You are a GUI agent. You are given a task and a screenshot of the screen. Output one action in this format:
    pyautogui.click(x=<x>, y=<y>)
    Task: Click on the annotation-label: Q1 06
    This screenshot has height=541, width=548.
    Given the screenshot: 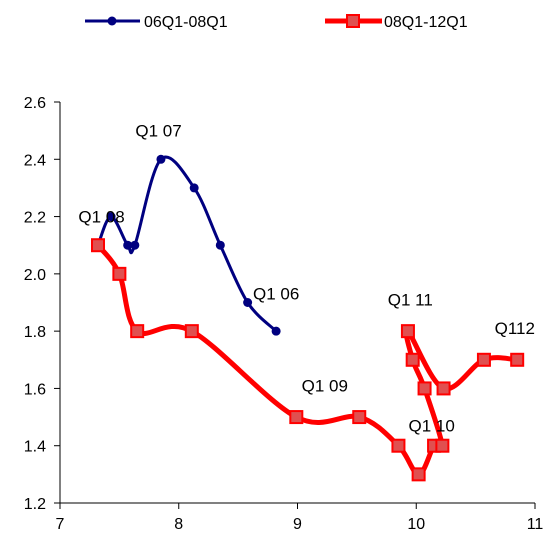 What is the action you would take?
    pyautogui.click(x=276, y=294)
    